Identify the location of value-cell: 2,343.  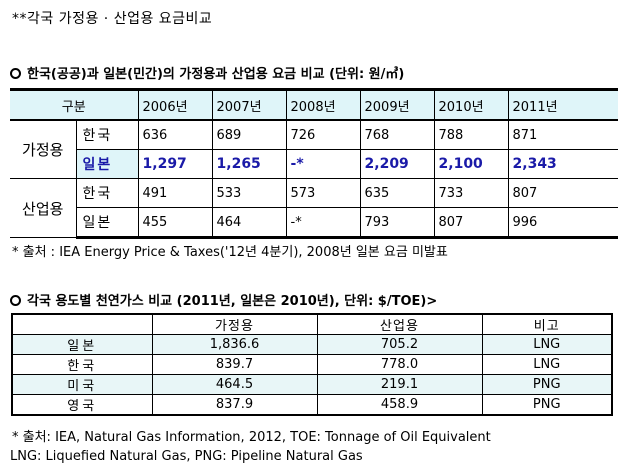
(563, 164).